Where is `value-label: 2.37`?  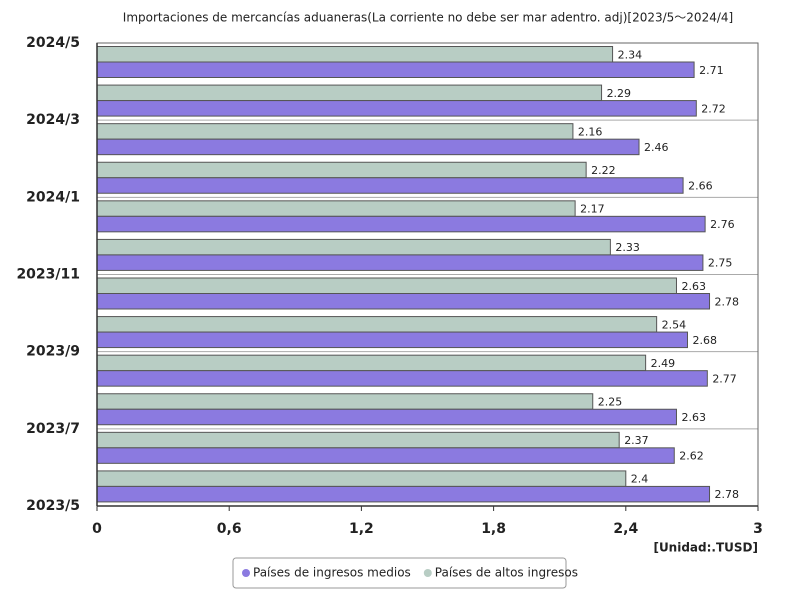
value-label: 2.37 is located at coordinates (636, 440).